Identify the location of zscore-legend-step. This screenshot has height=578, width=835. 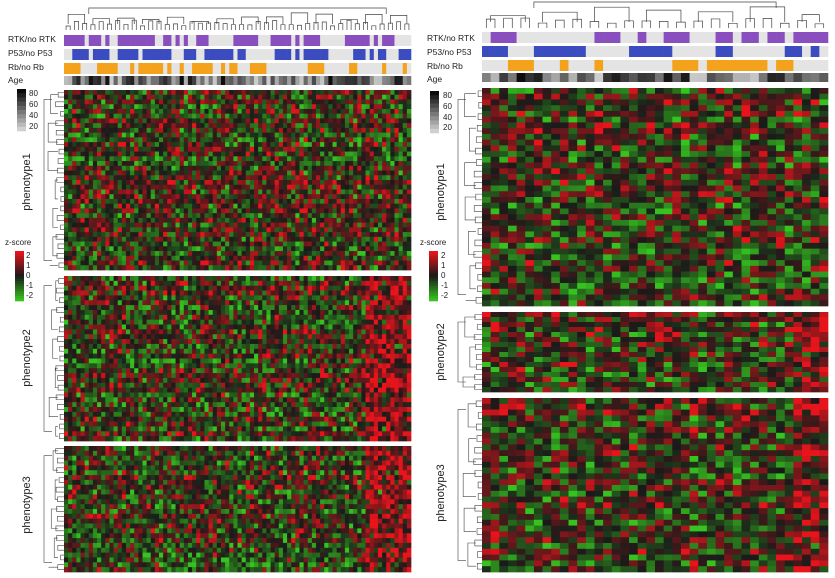
(19, 270).